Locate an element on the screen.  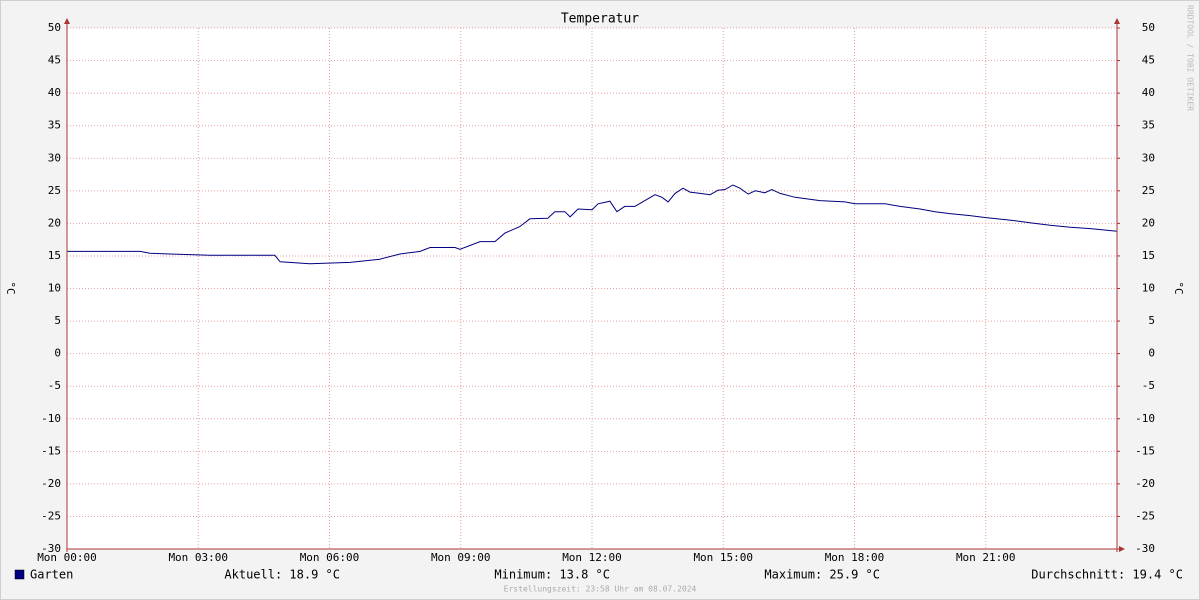
y2-tick-label: -25 is located at coordinates (1145, 515).